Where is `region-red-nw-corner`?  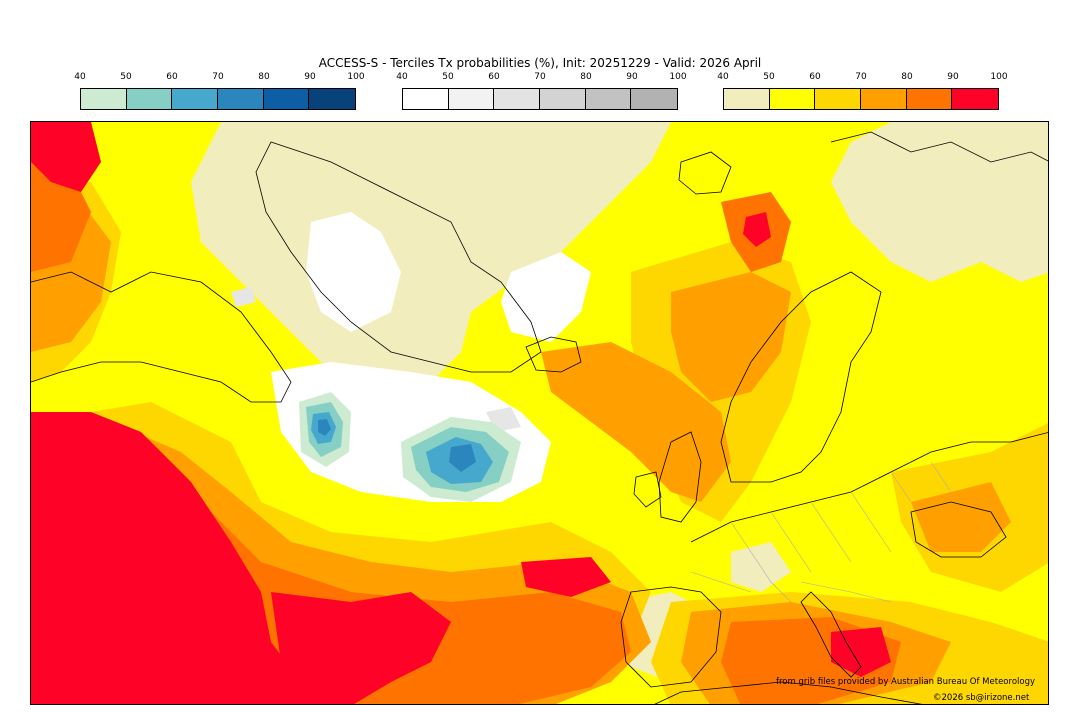
region-red-nw-corner is located at coordinates (66, 157).